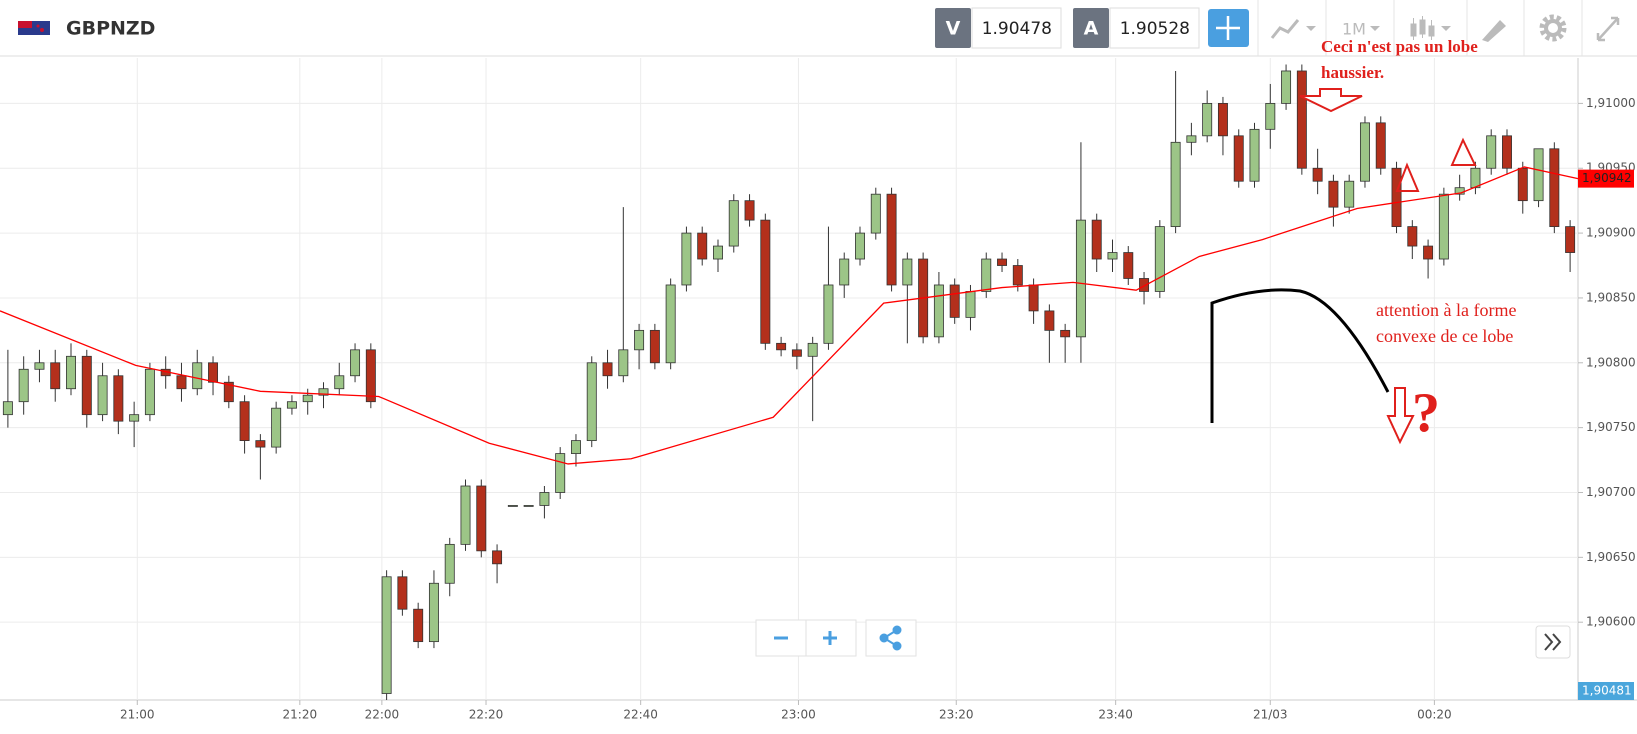 The height and width of the screenshot is (734, 1637). Describe the element at coordinates (1494, 31) in the screenshot. I see `draw-icon` at that location.